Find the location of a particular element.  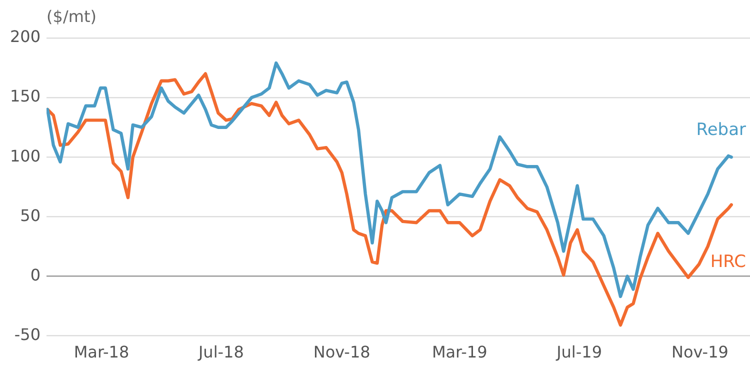

y-tick-label: 200 is located at coordinates (25, 36).